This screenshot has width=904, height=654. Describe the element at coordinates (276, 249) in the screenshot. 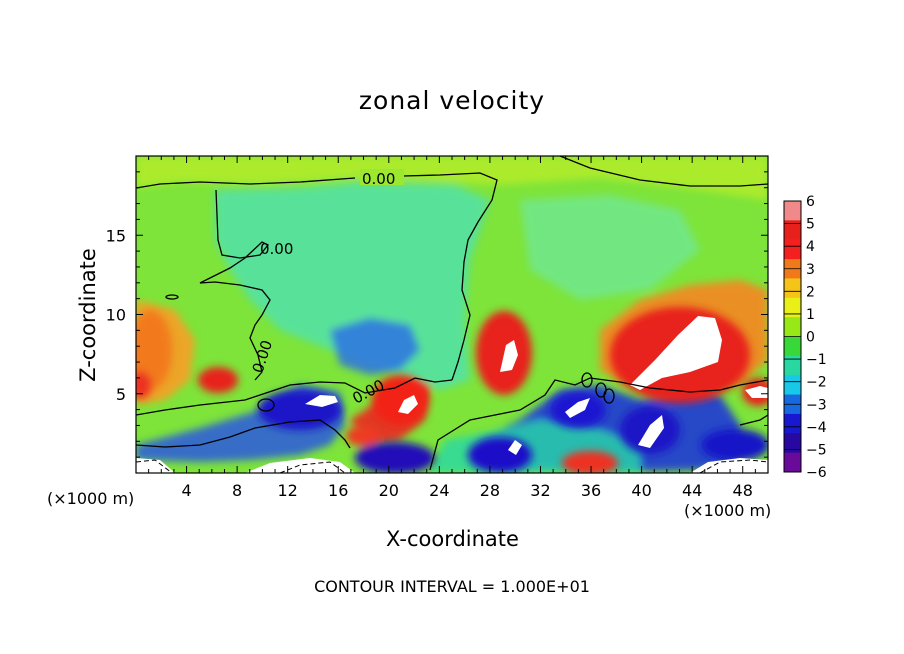

I see `contour-label-small: 0.00` at that location.